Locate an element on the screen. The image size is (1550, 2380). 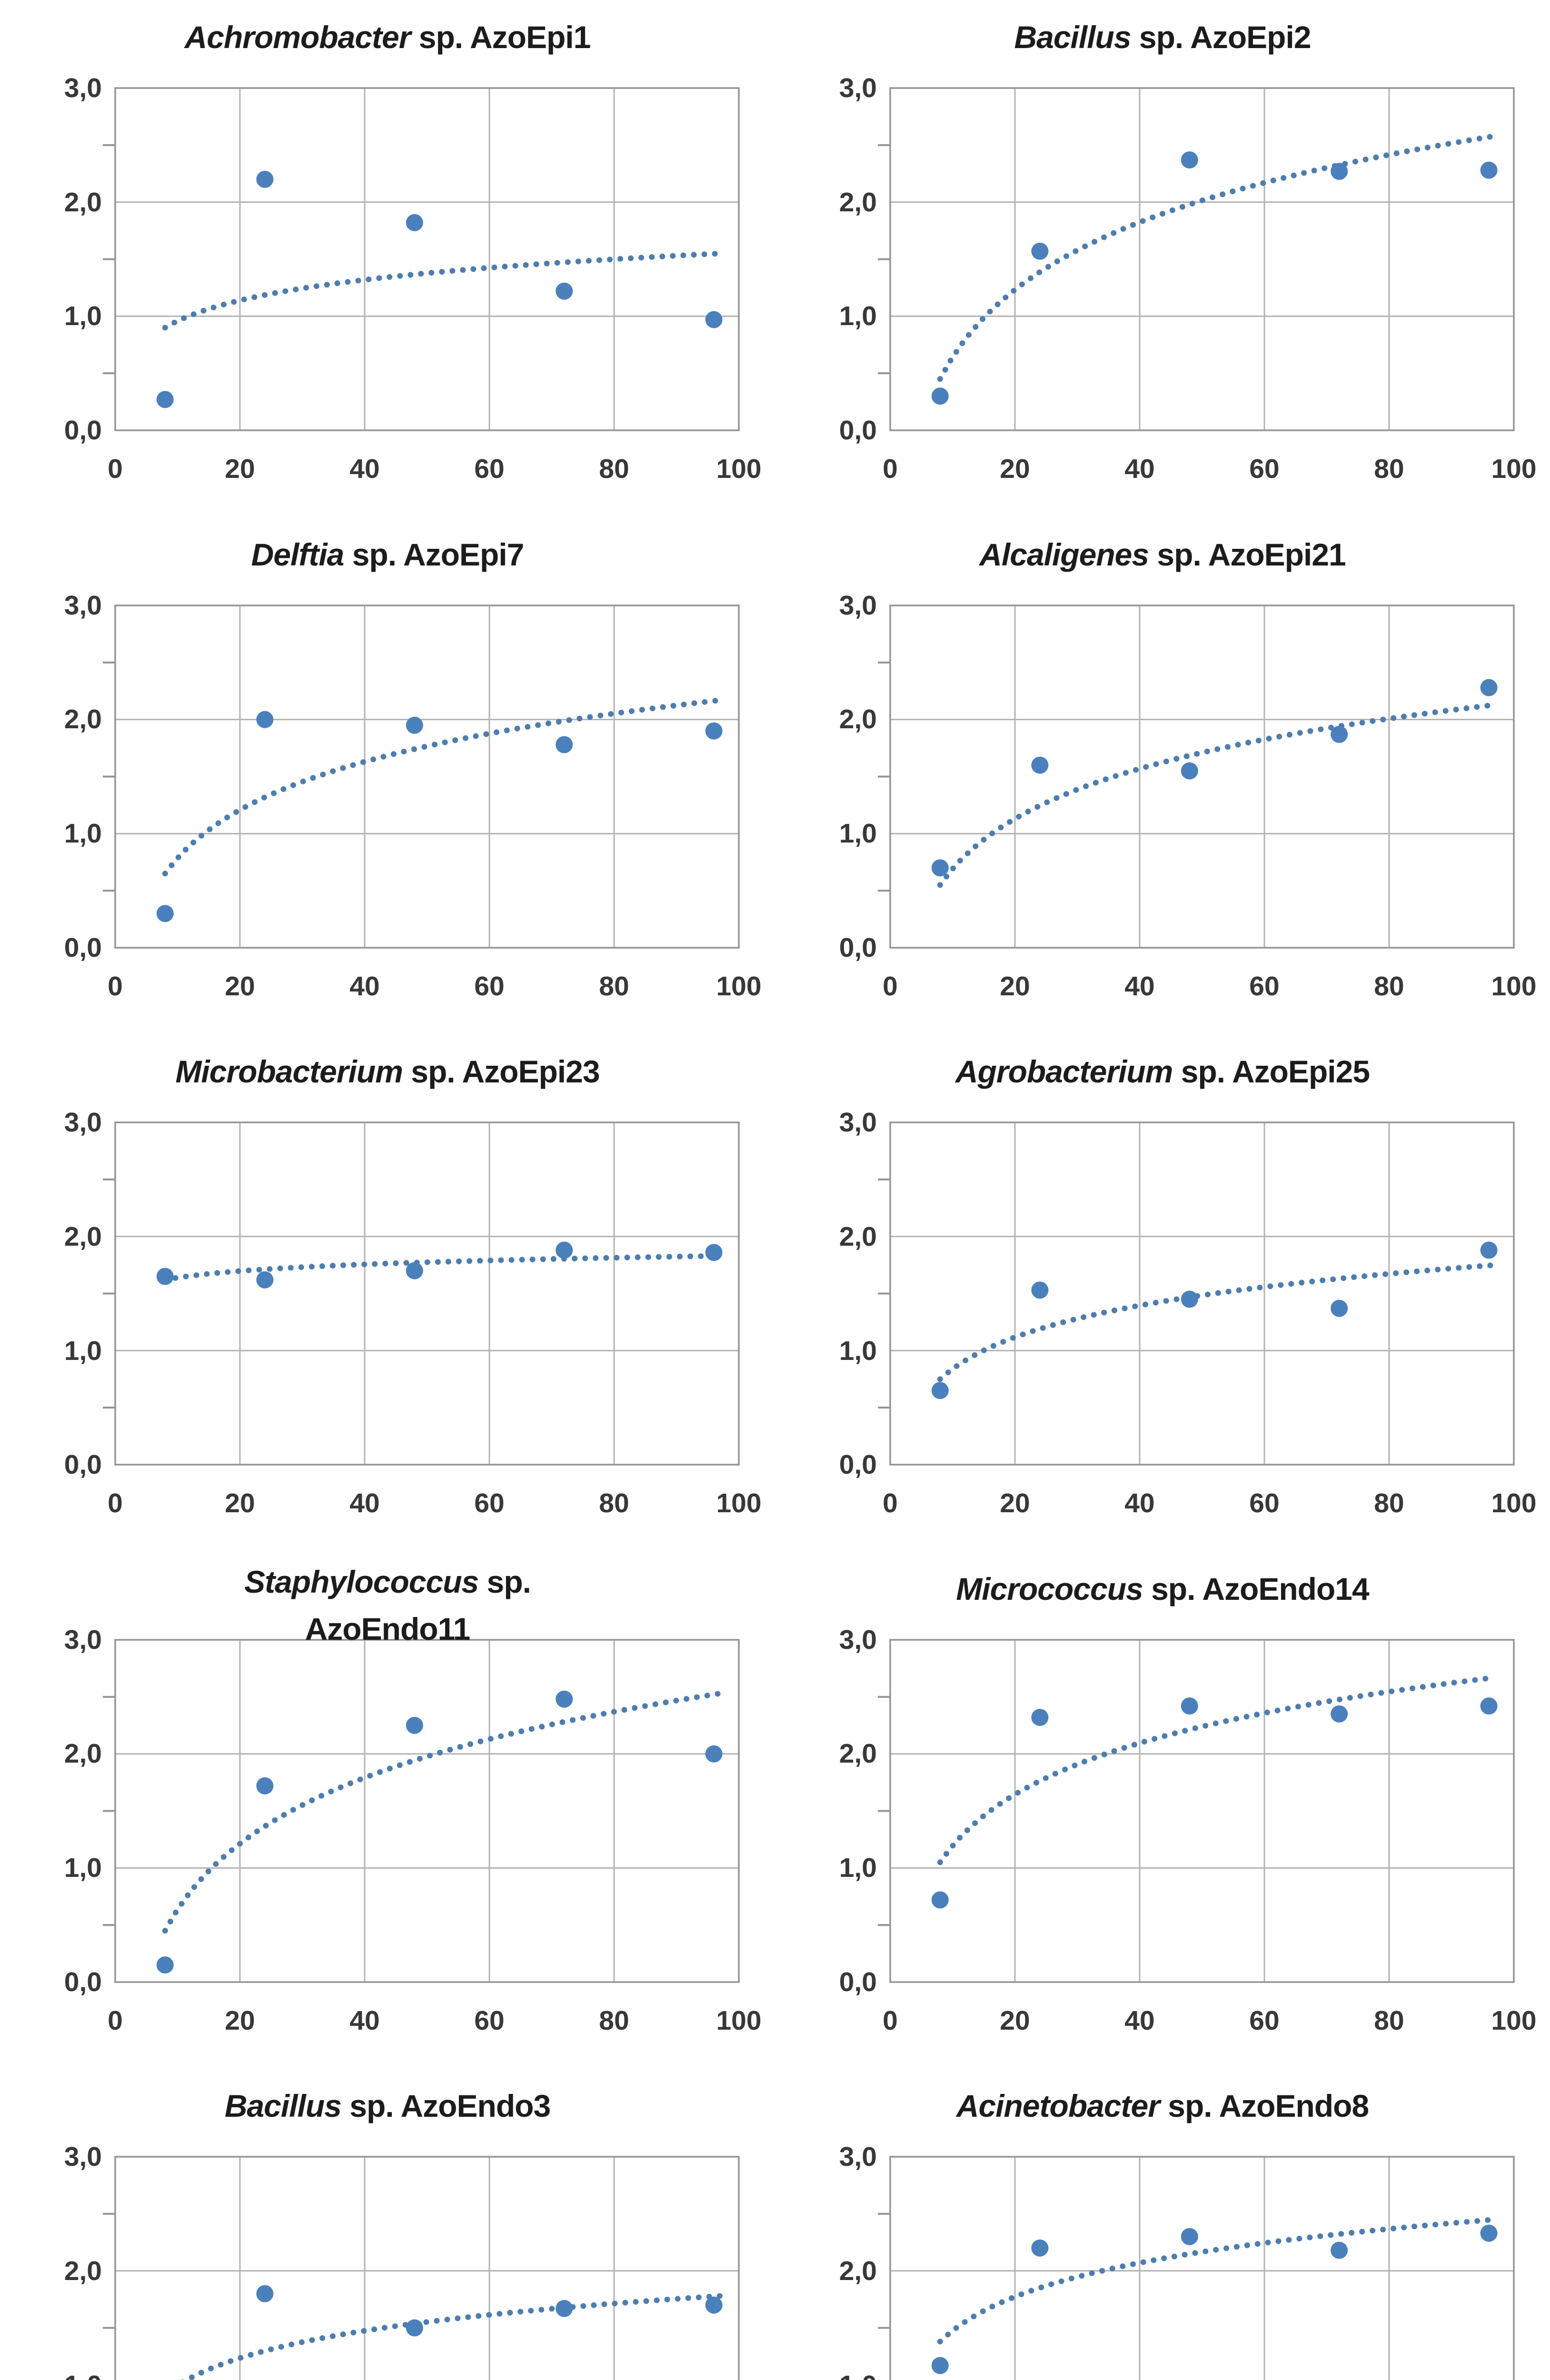
chart-title: Agrobacterium sp. AzoEpi25 is located at coordinates (1162, 1072).